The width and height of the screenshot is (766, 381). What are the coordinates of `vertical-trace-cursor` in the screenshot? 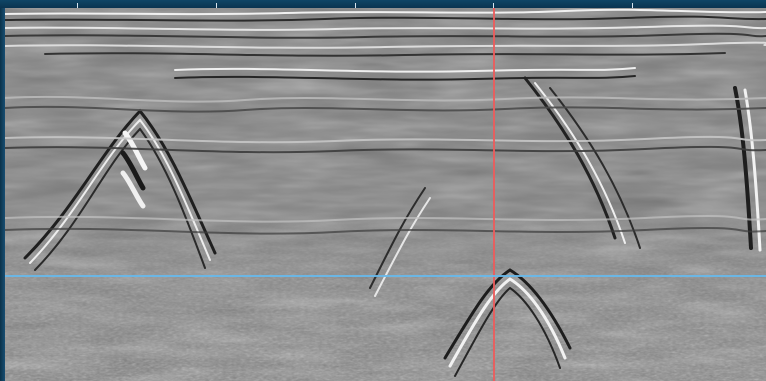 It's located at (494, 194).